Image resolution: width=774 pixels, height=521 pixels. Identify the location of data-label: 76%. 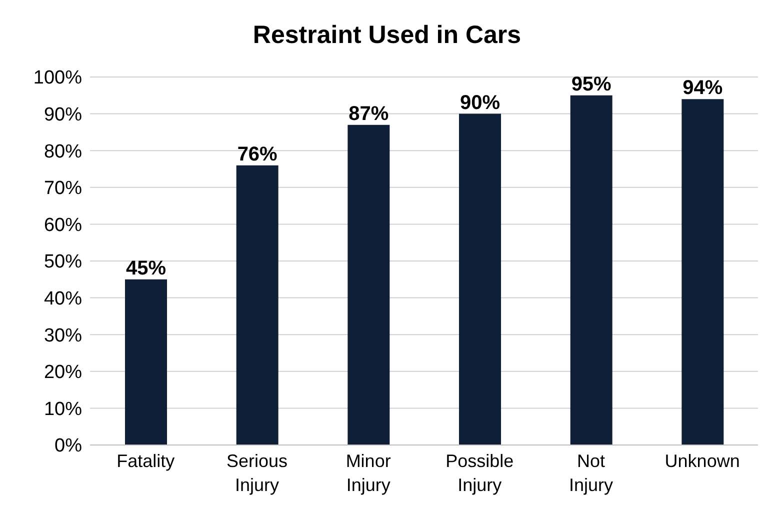
(257, 154).